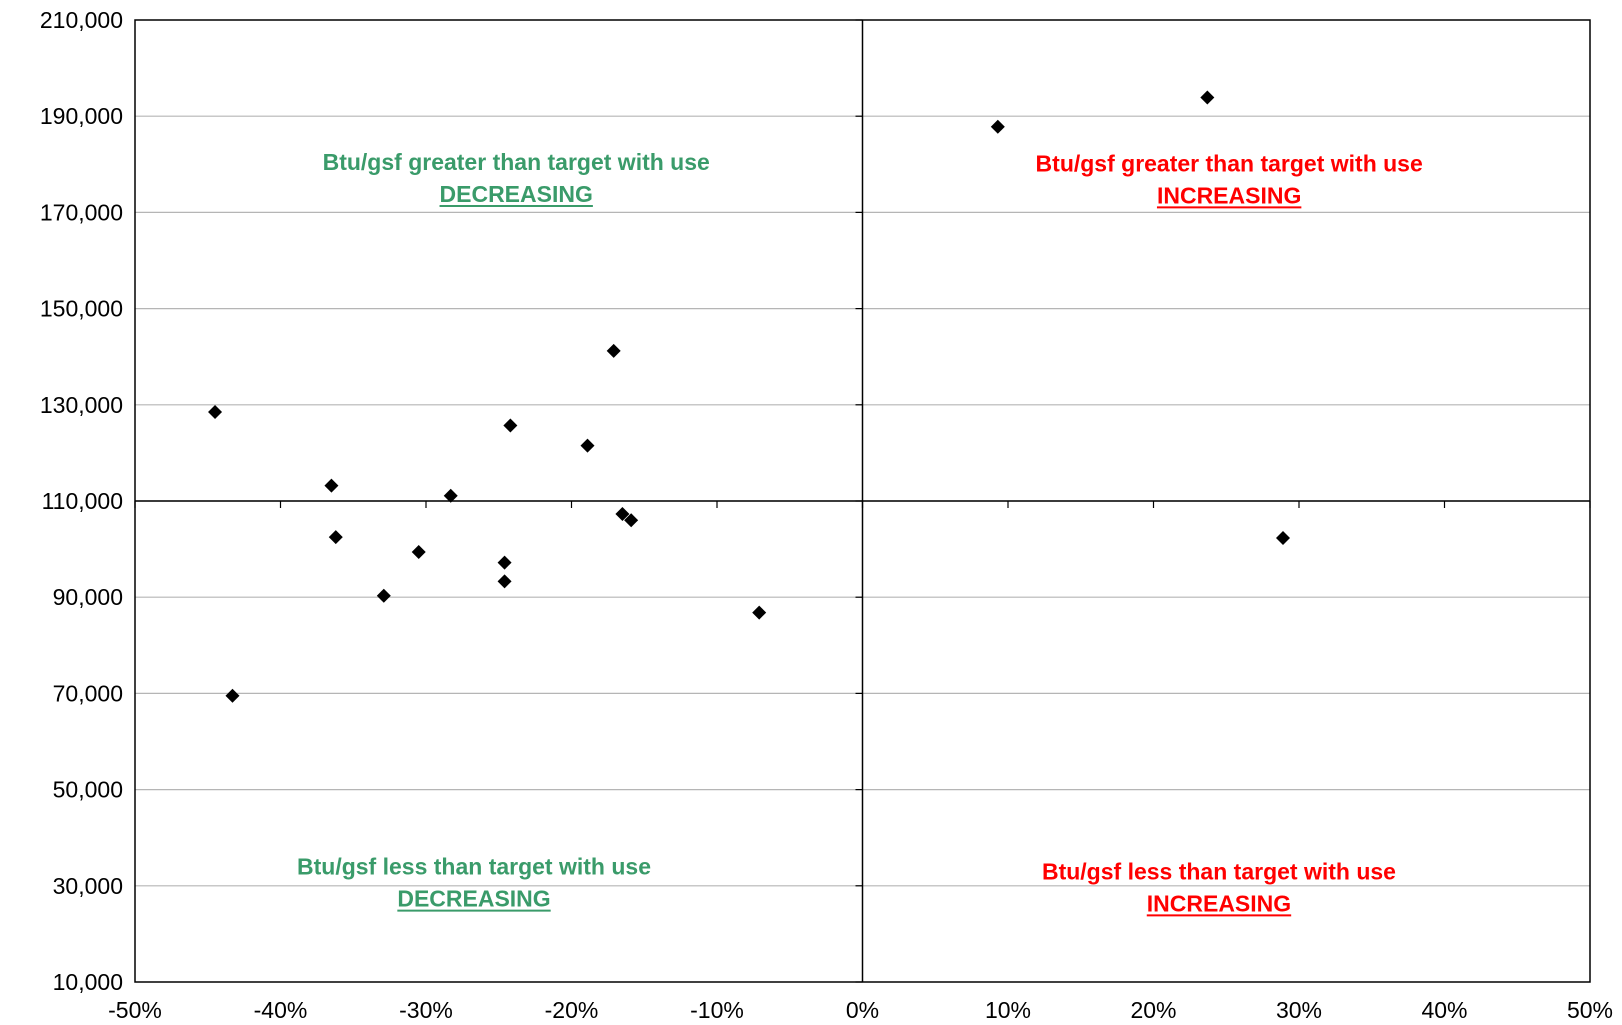 The height and width of the screenshot is (1025, 1622). I want to click on x-tick-label: 40%, so click(1444, 1010).